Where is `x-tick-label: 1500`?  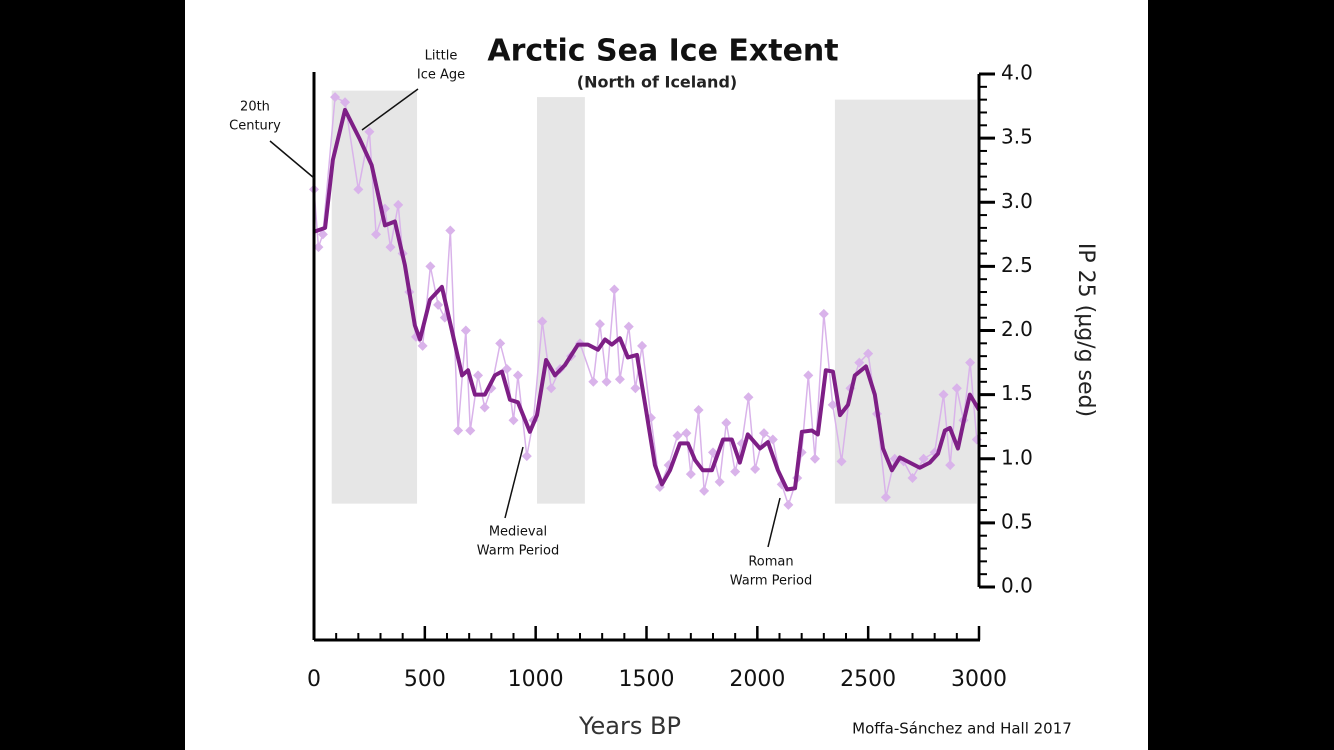
x-tick-label: 1500 is located at coordinates (647, 679).